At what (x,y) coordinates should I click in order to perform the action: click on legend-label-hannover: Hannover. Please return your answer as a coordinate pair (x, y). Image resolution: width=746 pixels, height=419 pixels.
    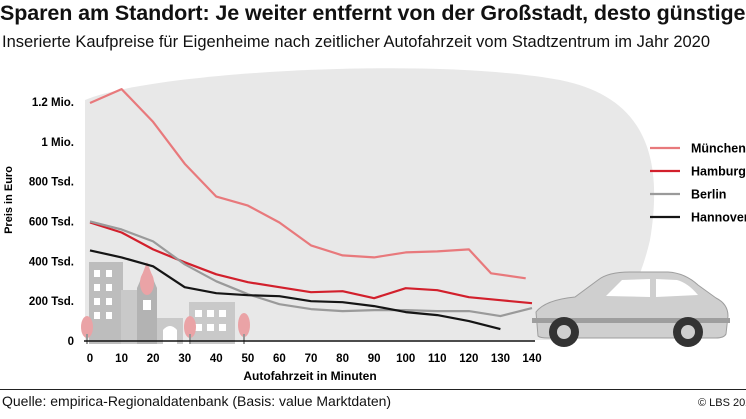
    Looking at the image, I should click on (718, 218).